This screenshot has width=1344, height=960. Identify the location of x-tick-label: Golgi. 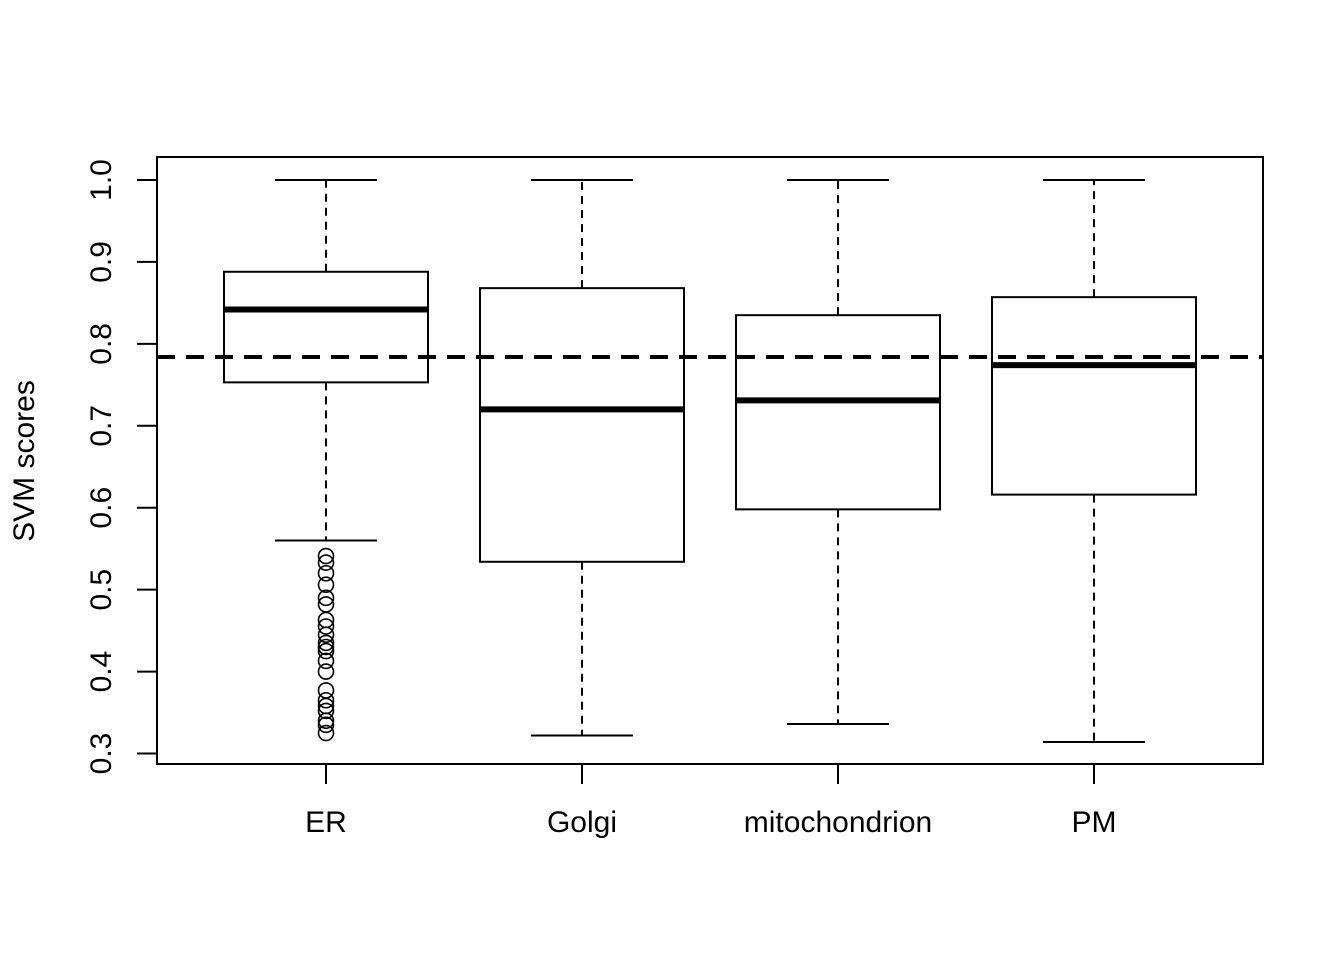
(582, 822).